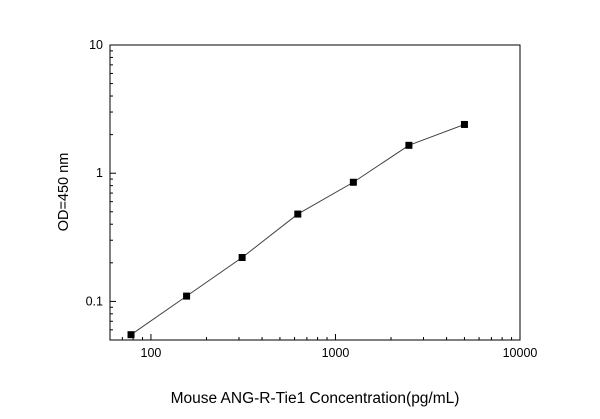 The image size is (600, 419). Describe the element at coordinates (151, 353) in the screenshot. I see `x-tick-label: 100` at that location.